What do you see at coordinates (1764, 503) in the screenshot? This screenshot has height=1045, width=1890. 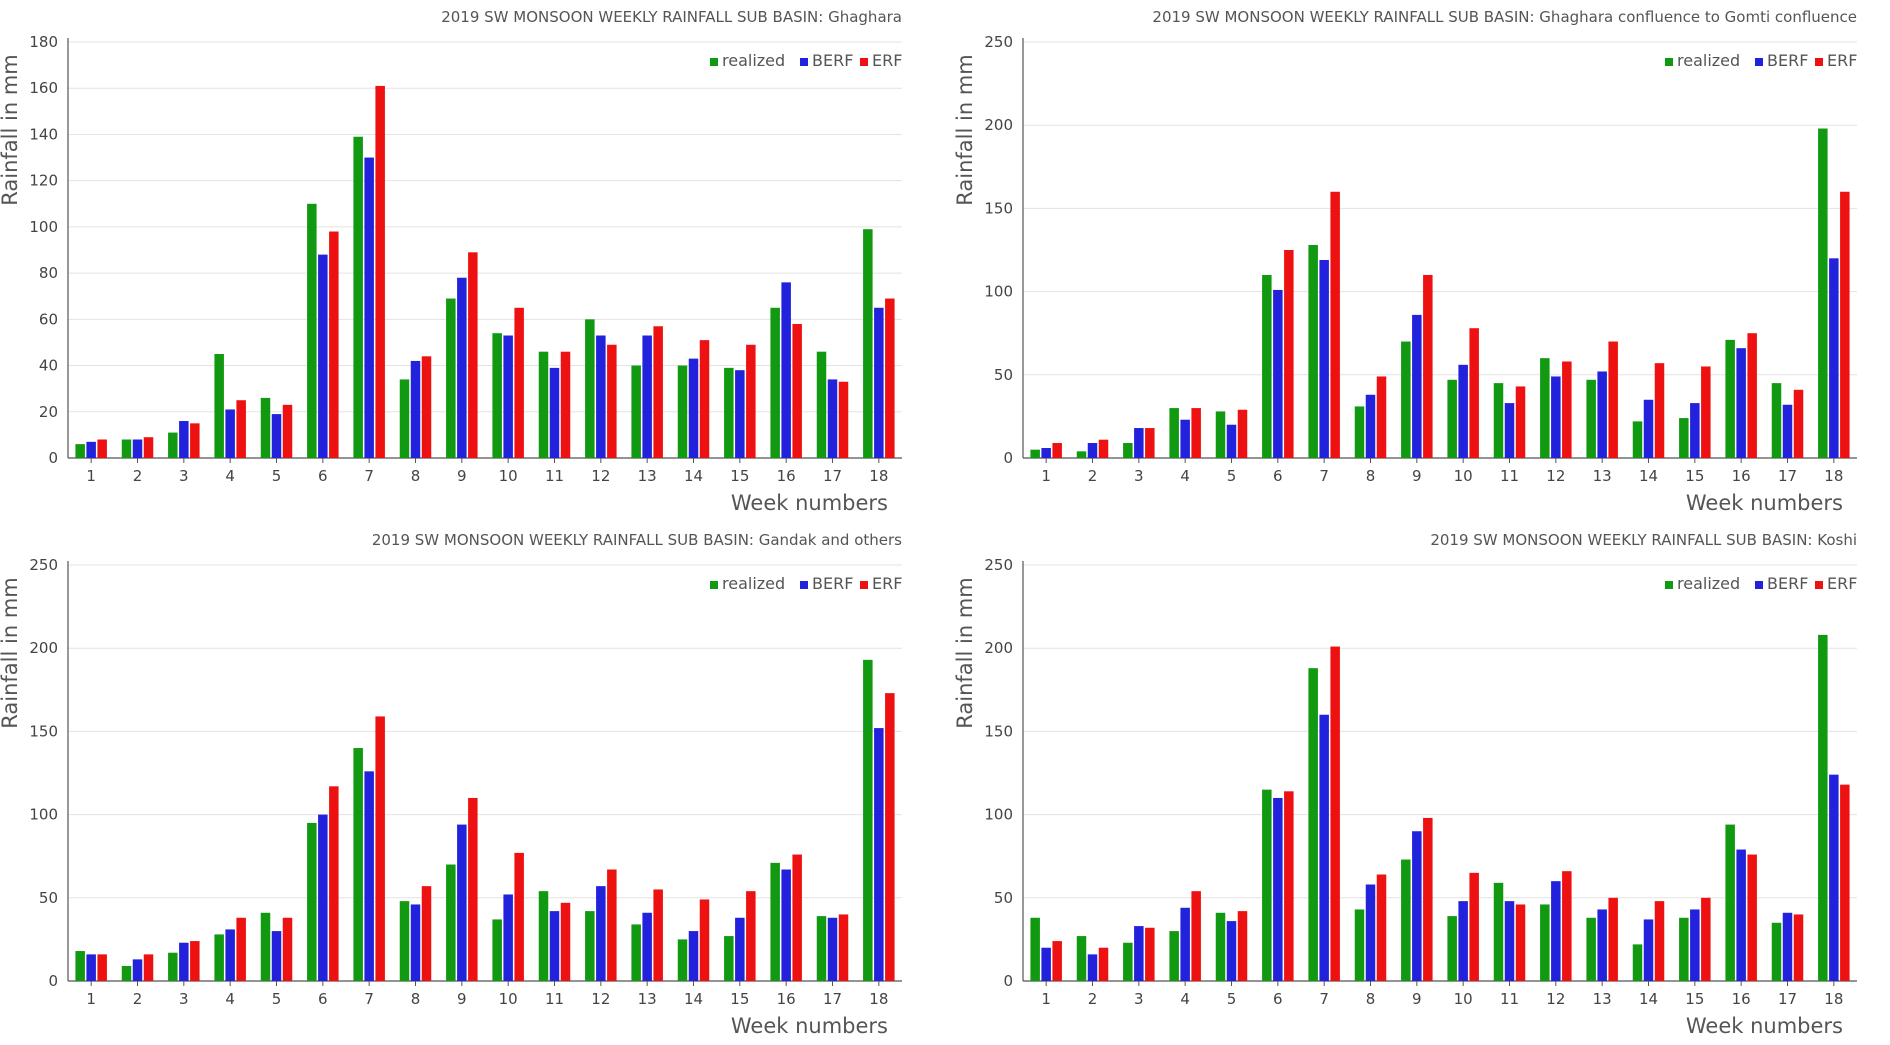 I see `x-axis-title: Week numbers` at bounding box center [1764, 503].